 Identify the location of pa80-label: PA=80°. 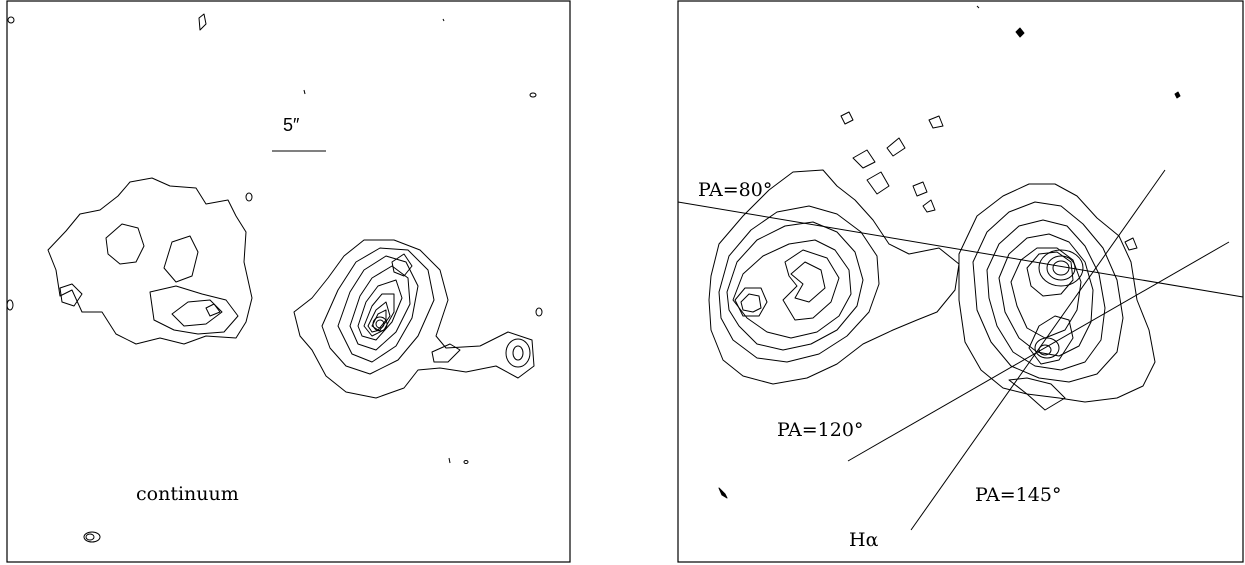
(735, 190).